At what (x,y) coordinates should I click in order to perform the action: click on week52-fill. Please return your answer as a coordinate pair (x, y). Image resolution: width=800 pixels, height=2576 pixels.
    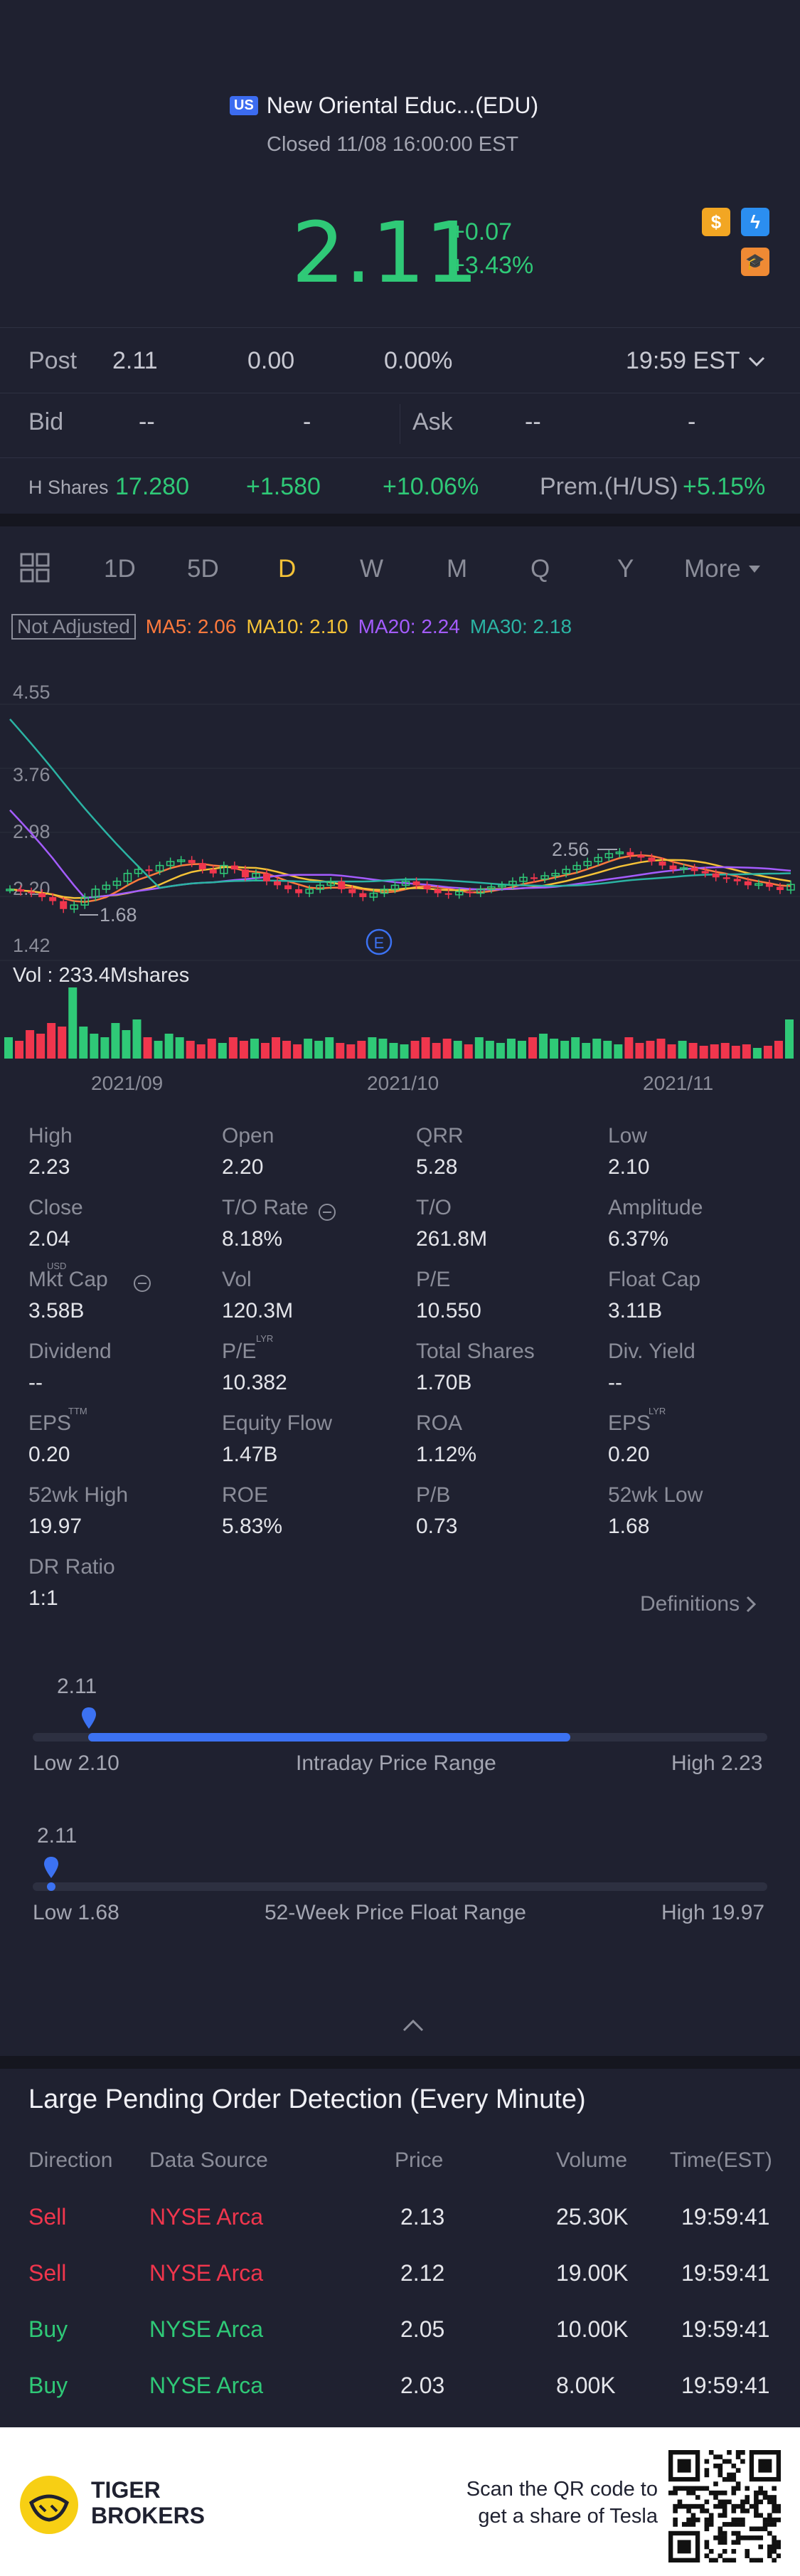
    Looking at the image, I should click on (51, 1886).